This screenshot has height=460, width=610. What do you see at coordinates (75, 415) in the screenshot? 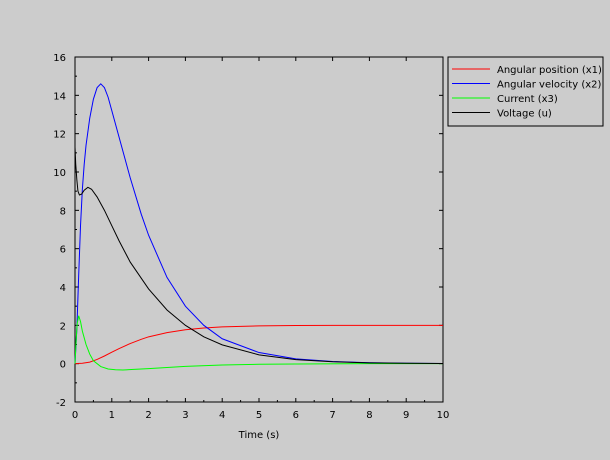
I see `x-tick-label: 0` at bounding box center [75, 415].